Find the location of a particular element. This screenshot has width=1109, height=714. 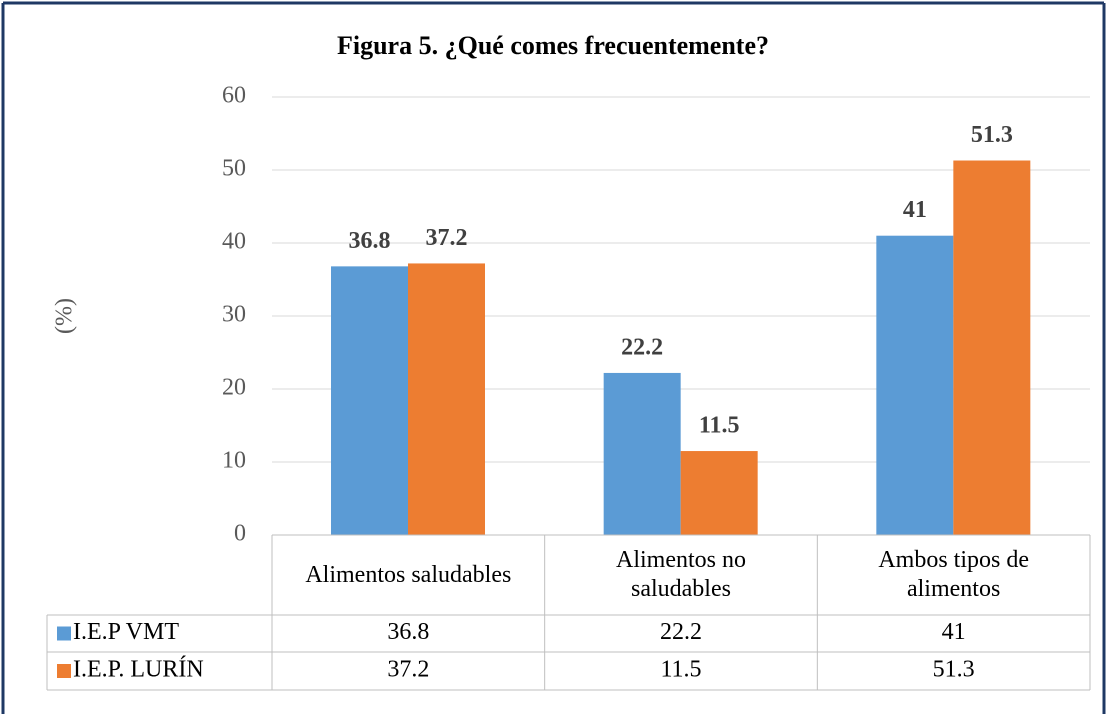

data-label: 41 is located at coordinates (915, 210).